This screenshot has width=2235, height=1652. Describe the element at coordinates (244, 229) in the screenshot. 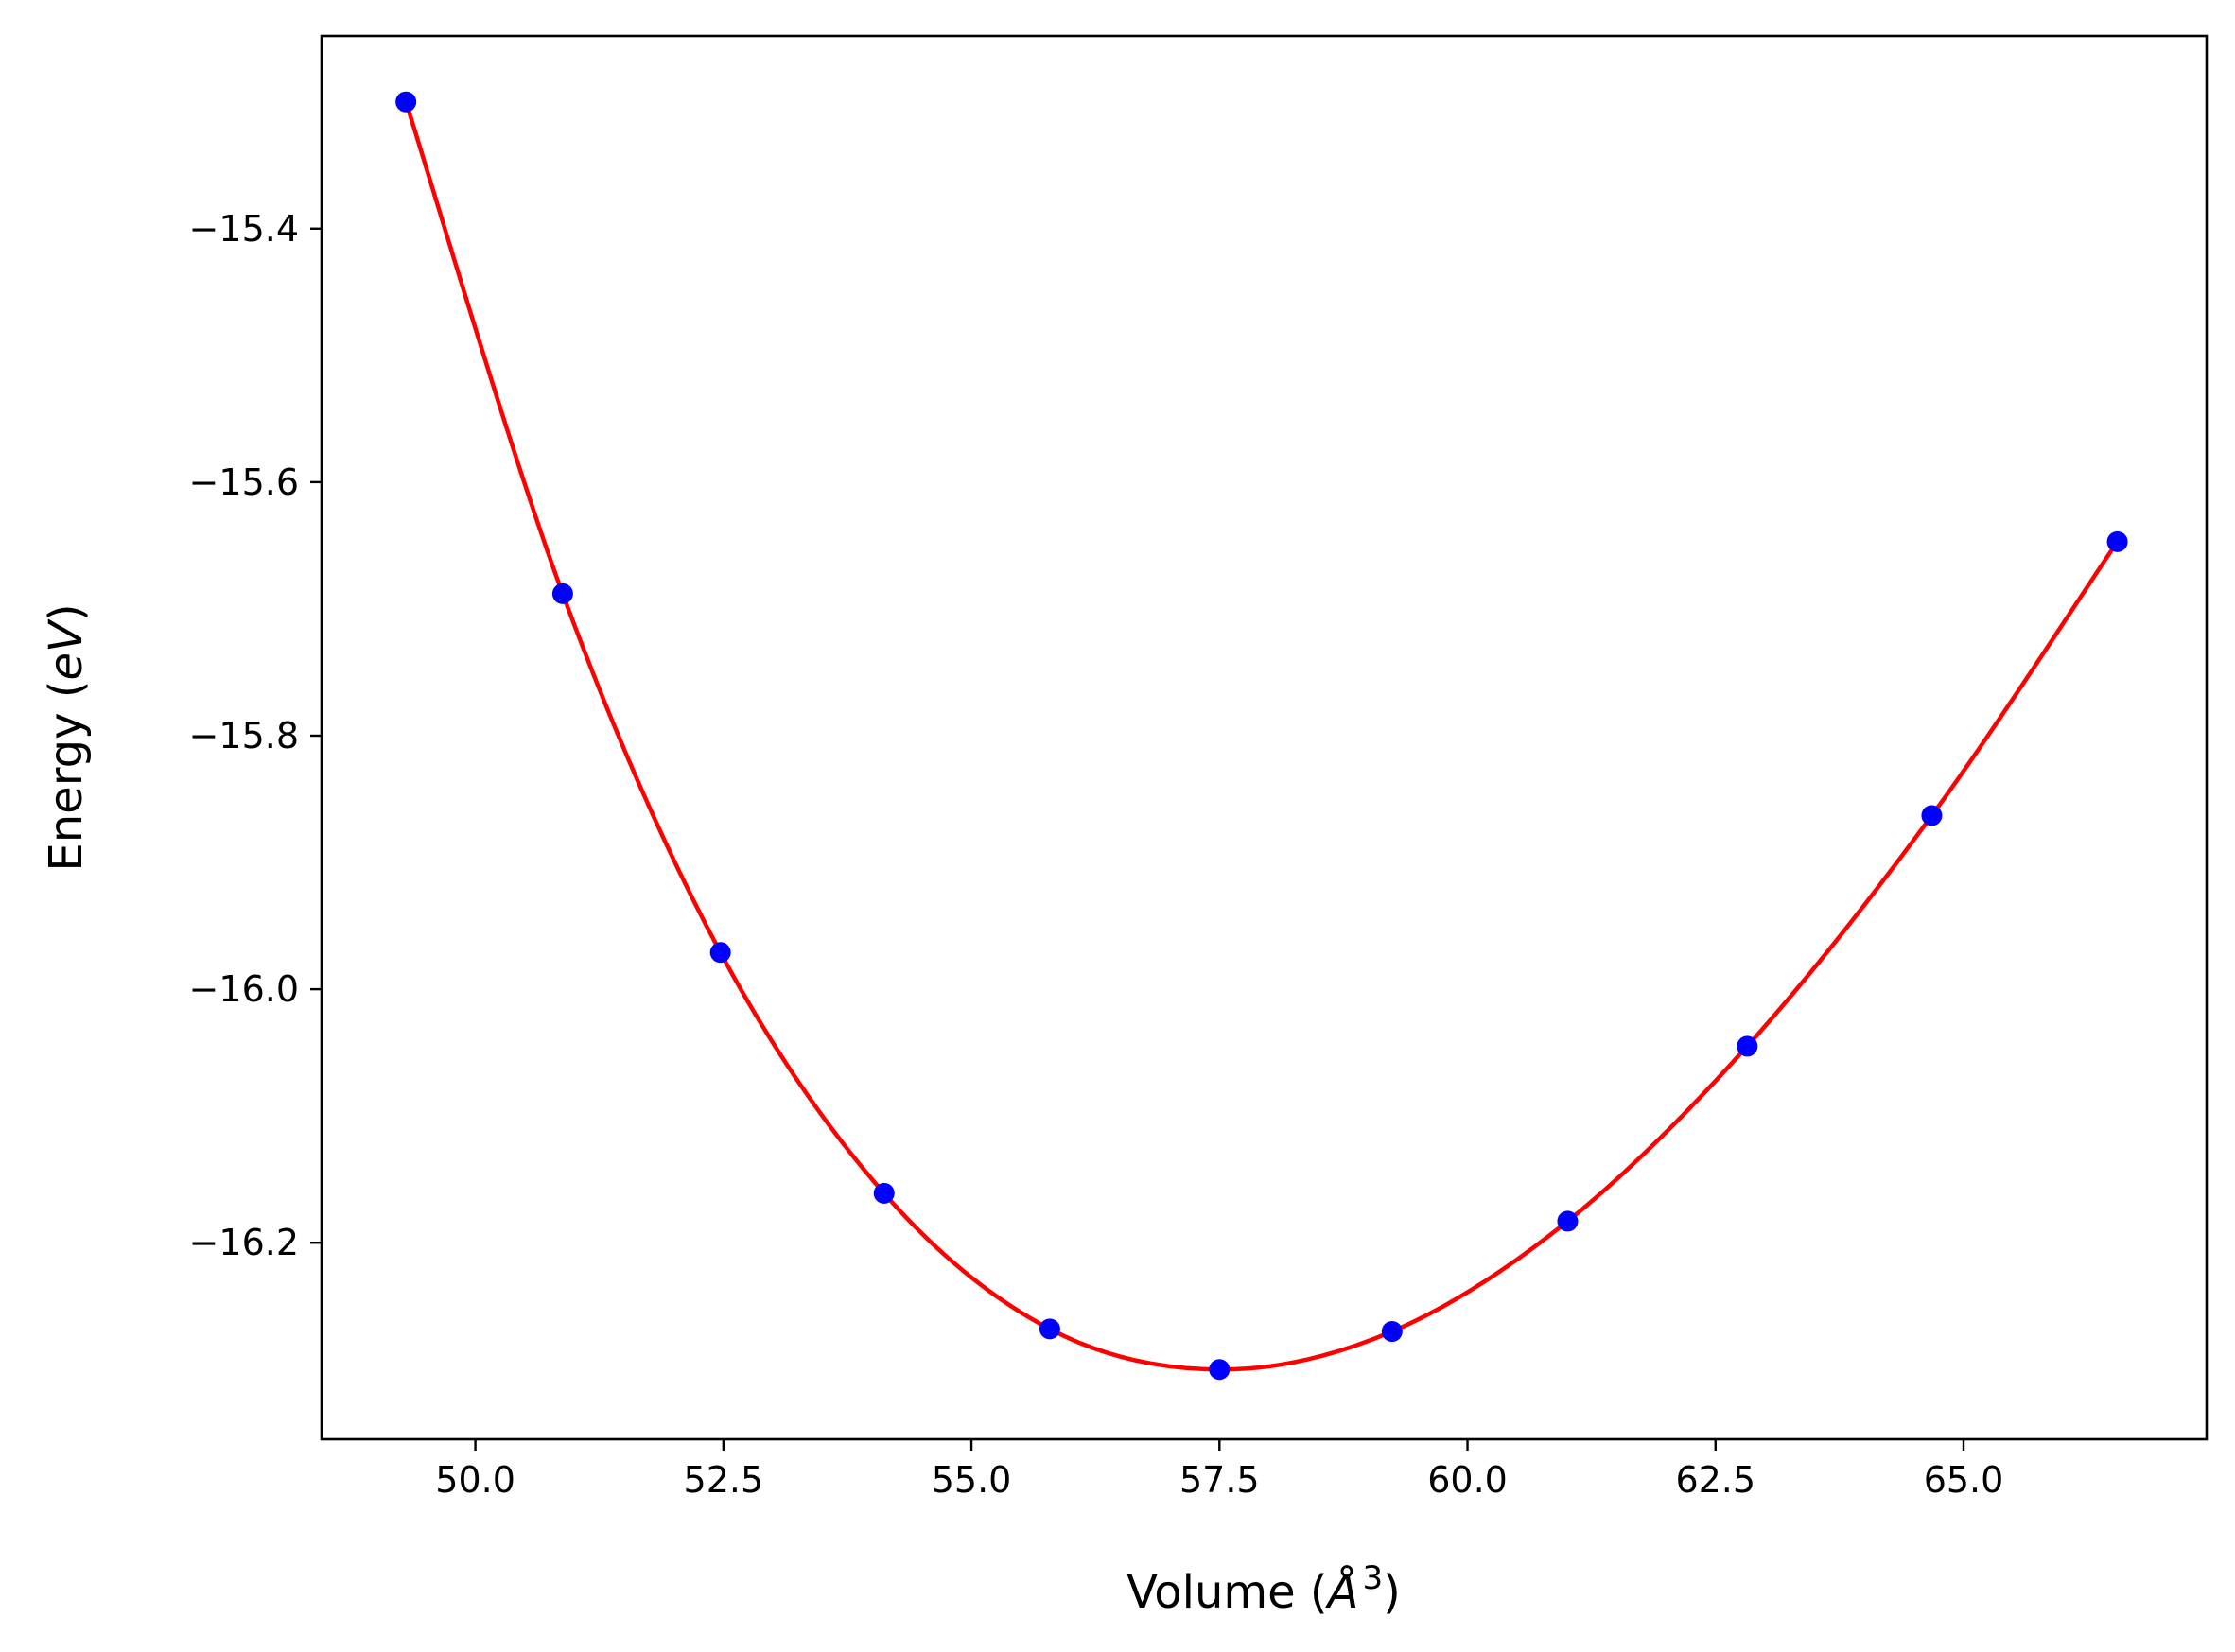

I see `y-tick-label: −15.4` at that location.